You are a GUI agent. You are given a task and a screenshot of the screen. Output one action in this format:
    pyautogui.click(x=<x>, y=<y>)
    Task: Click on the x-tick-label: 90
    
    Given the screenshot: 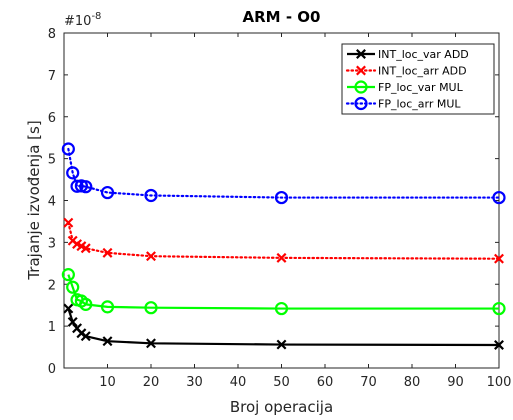 What is the action you would take?
    pyautogui.click(x=455, y=382)
    